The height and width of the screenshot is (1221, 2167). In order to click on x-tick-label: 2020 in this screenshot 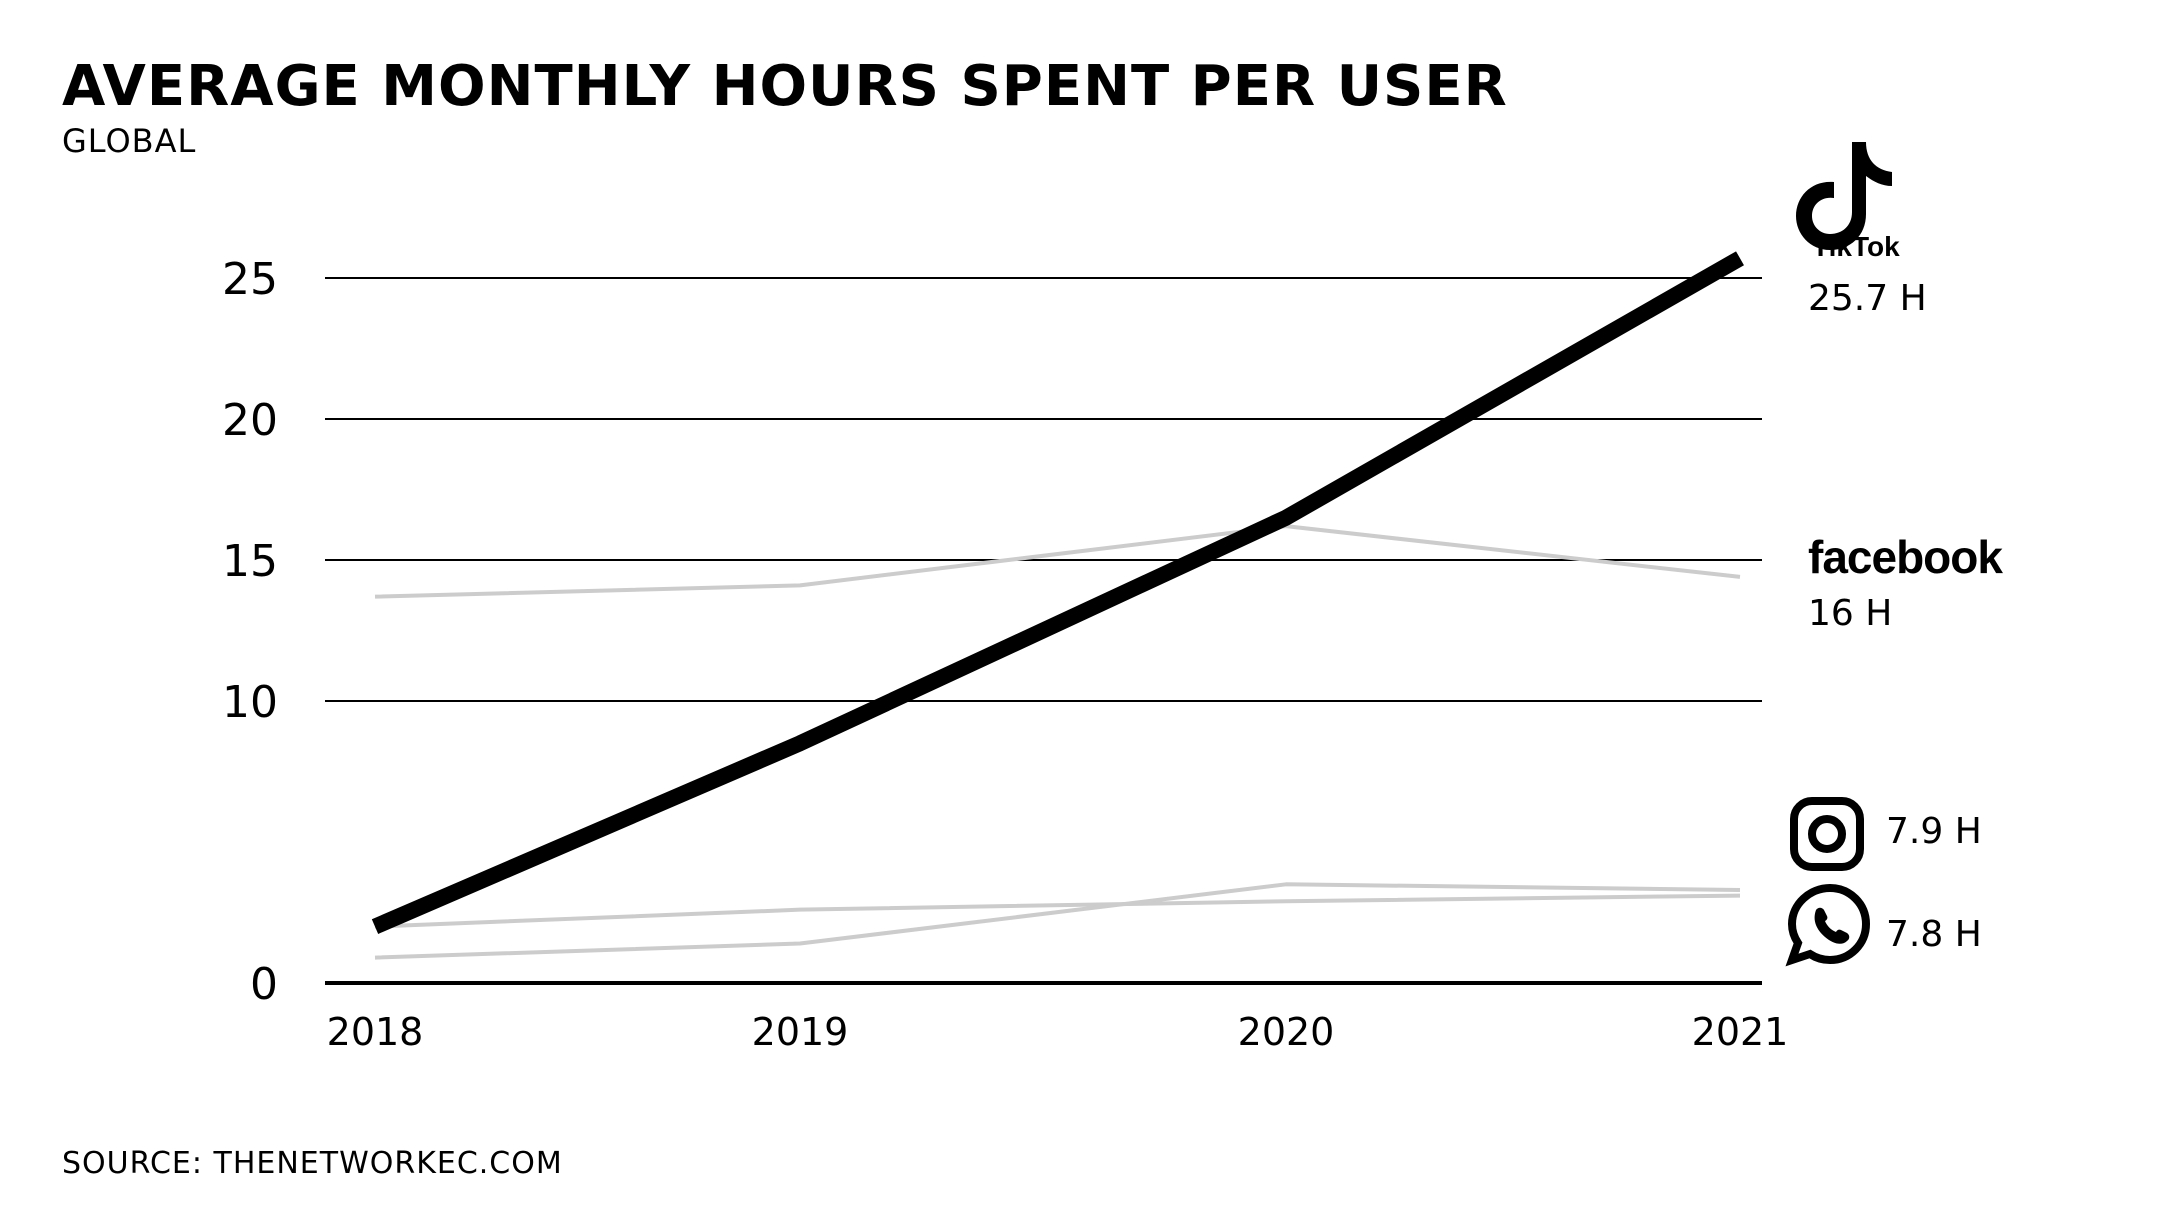, I will do `click(1286, 1032)`.